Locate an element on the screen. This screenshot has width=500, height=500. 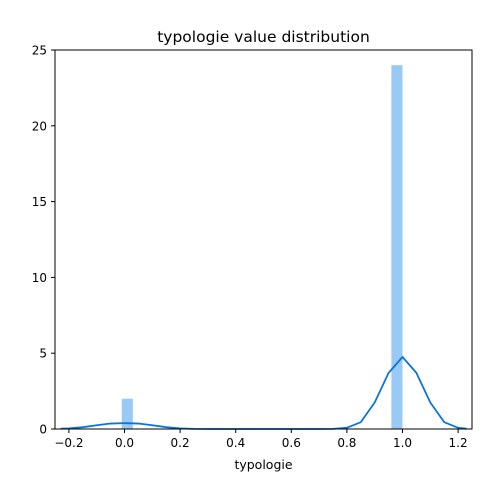
y-tick-label: 0 is located at coordinates (43, 430).